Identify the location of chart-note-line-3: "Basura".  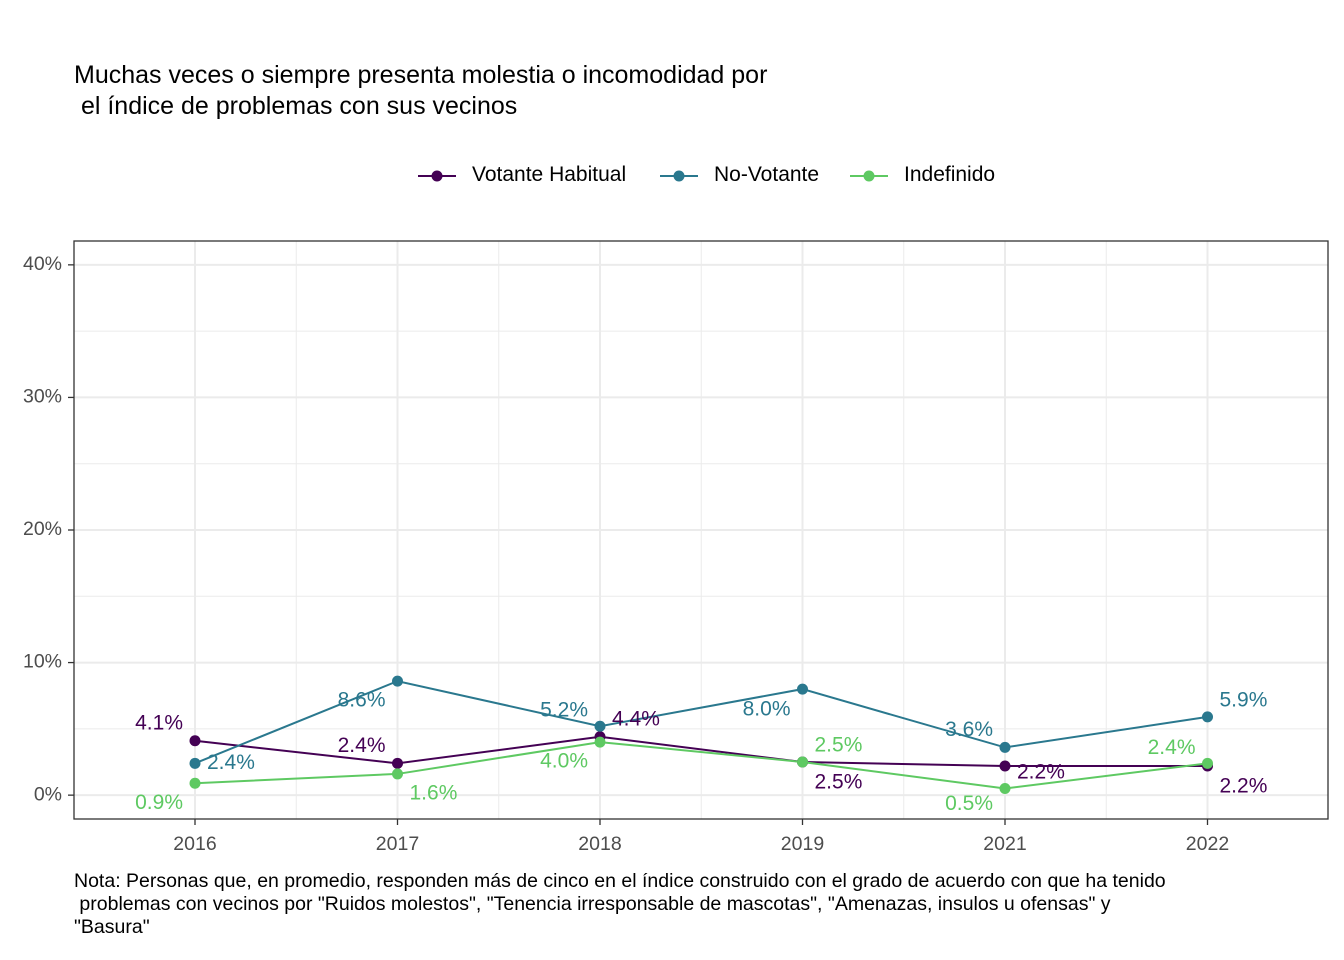
(112, 927).